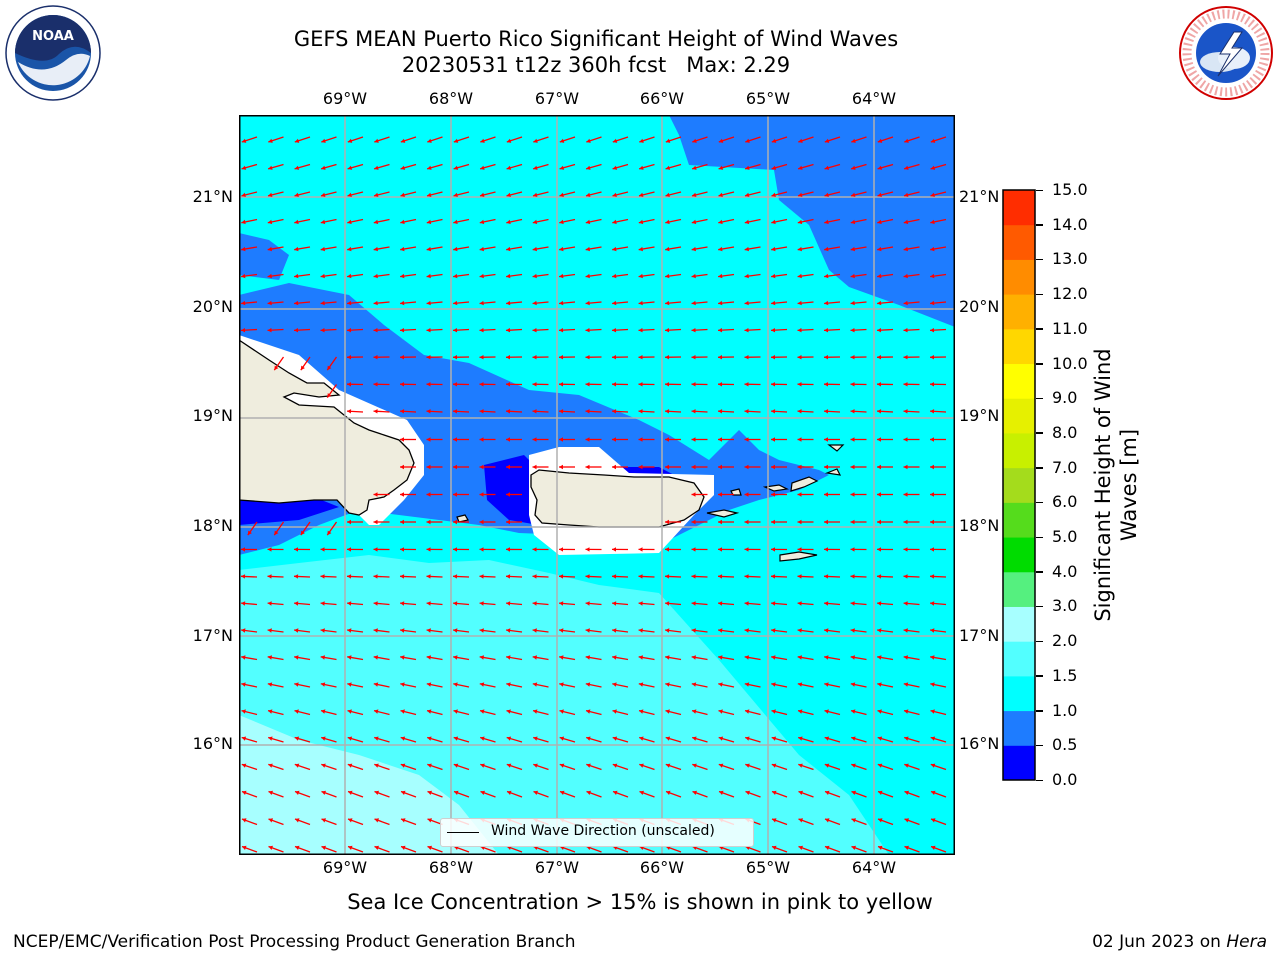 This screenshot has height=960, width=1280. I want to click on colorbar-title: Significant Height of Wind Waves [m], so click(1116, 485).